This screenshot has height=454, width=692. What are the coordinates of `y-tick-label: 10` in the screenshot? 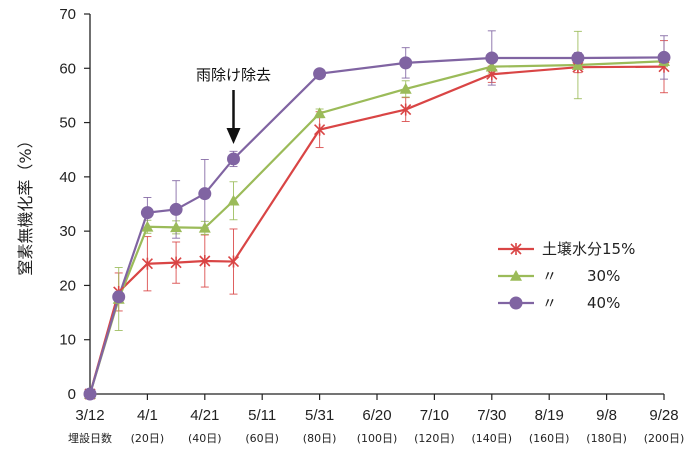 It's located at (67, 340).